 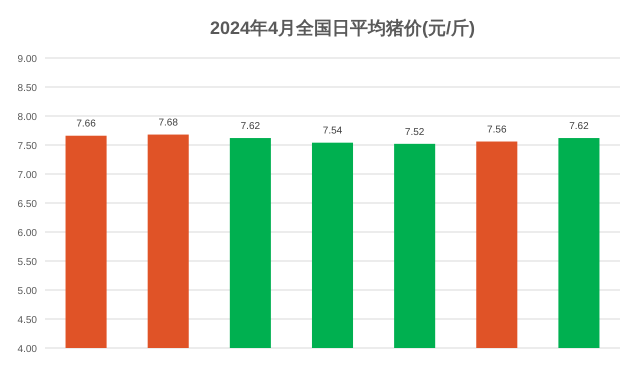 What do you see at coordinates (28, 291) in the screenshot?
I see `y-tick-label: 5.00` at bounding box center [28, 291].